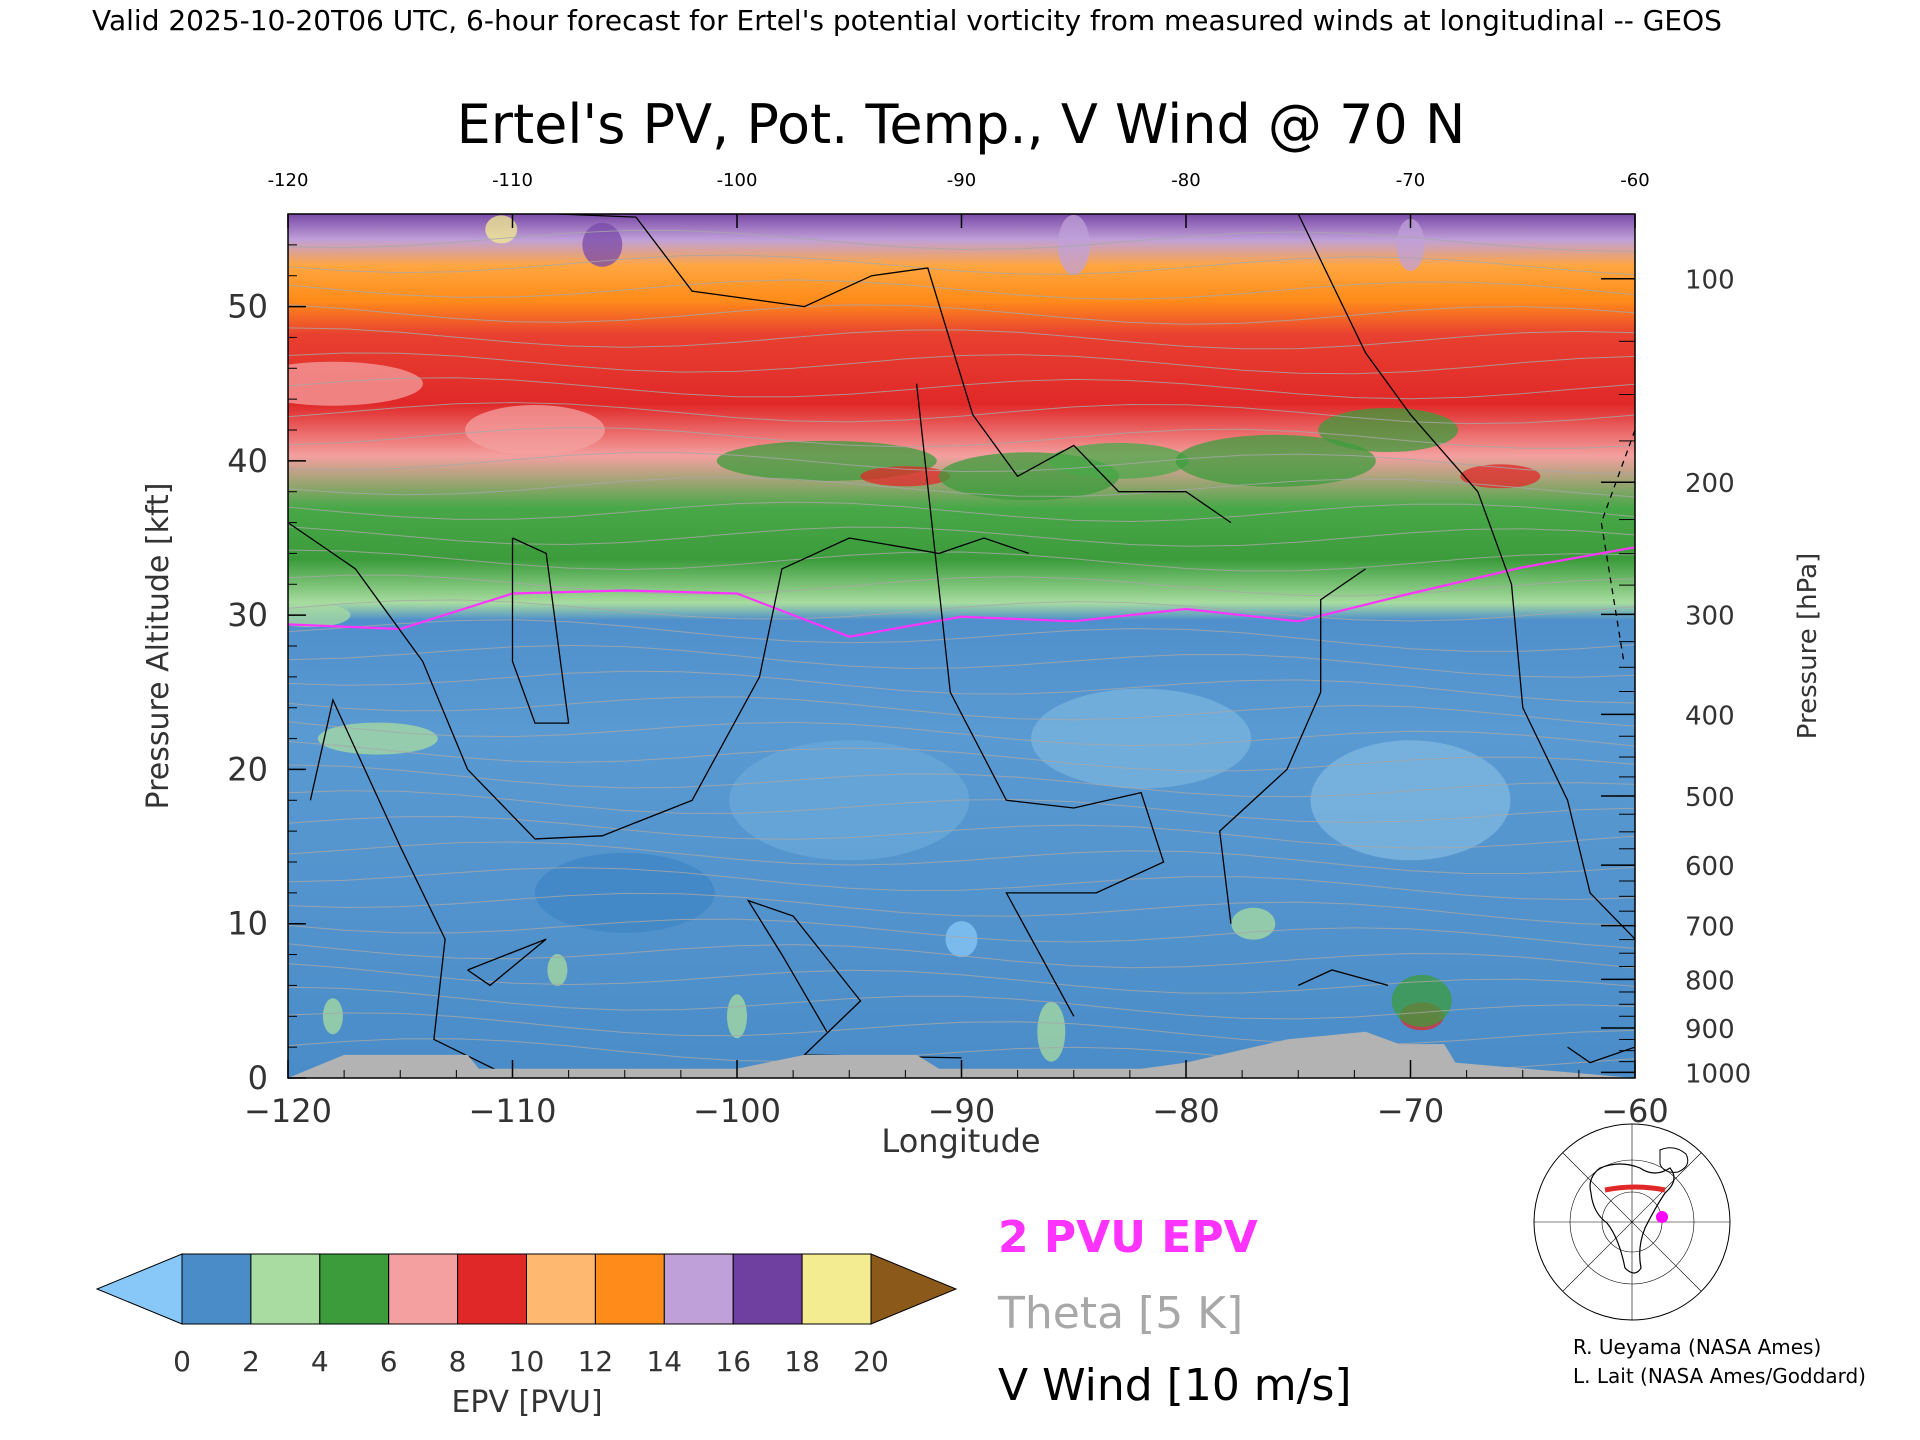  I want to click on pressure-tick-label: 300, so click(1710, 616).